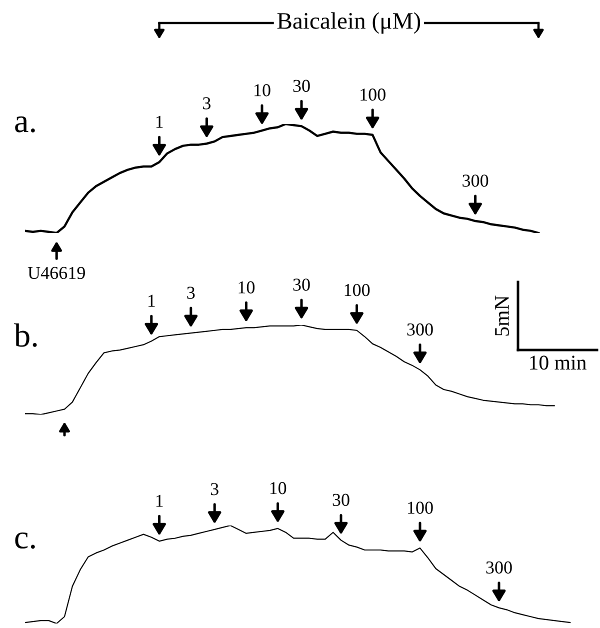 The image size is (600, 628). What do you see at coordinates (25, 335) in the screenshot?
I see `annotation: b.` at bounding box center [25, 335].